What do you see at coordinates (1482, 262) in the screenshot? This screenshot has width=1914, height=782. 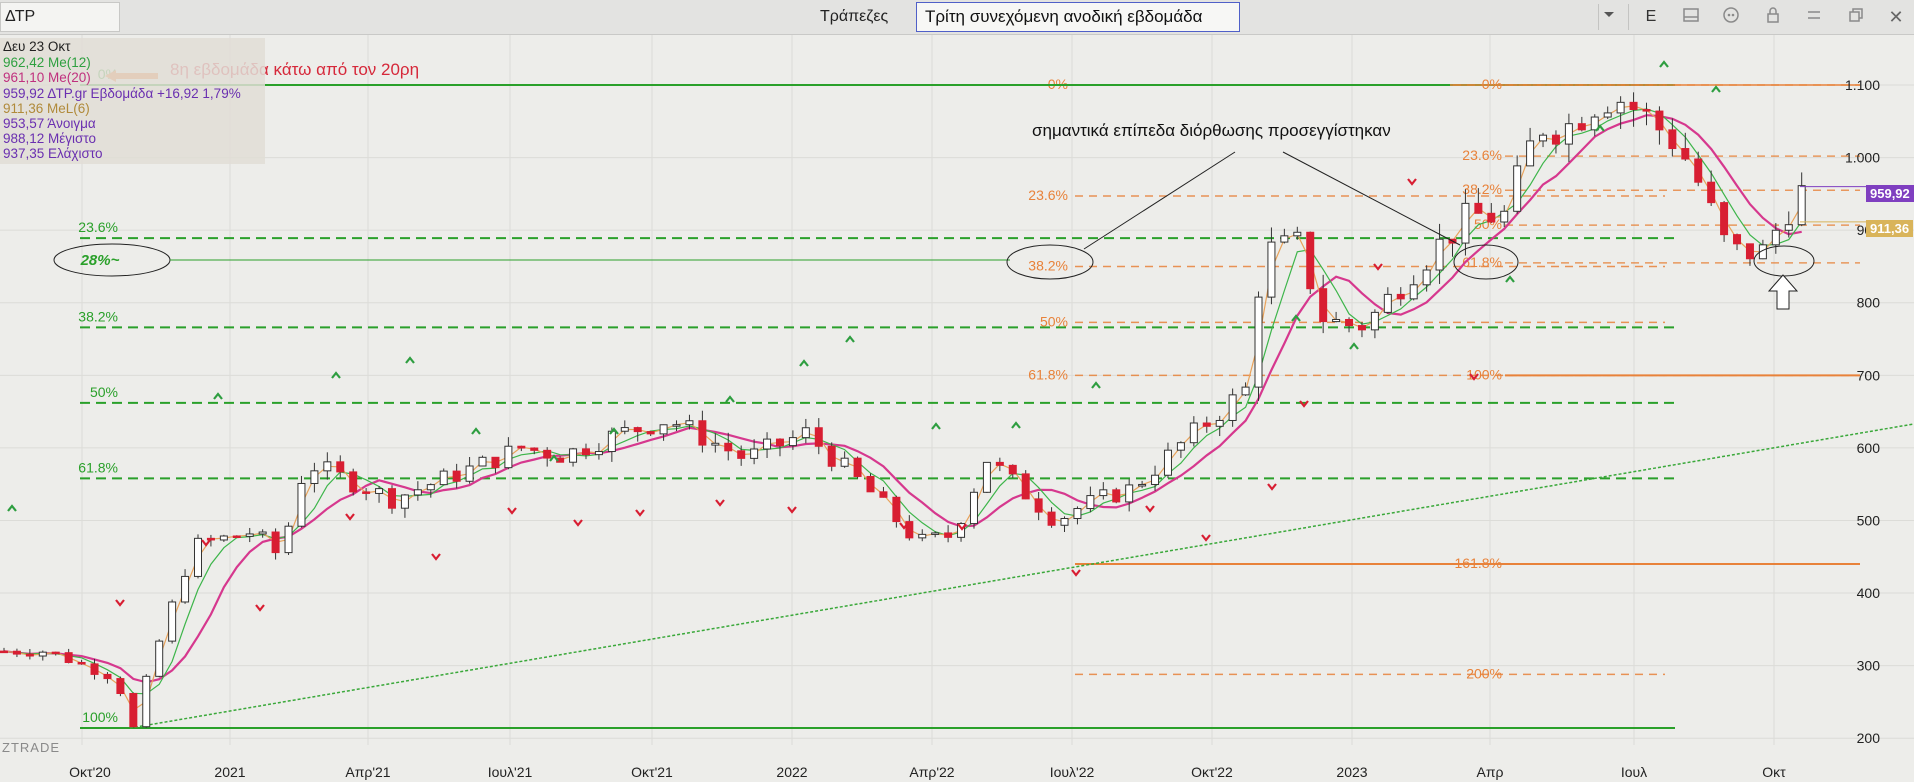 I see `fib-label-short: 61.8%` at bounding box center [1482, 262].